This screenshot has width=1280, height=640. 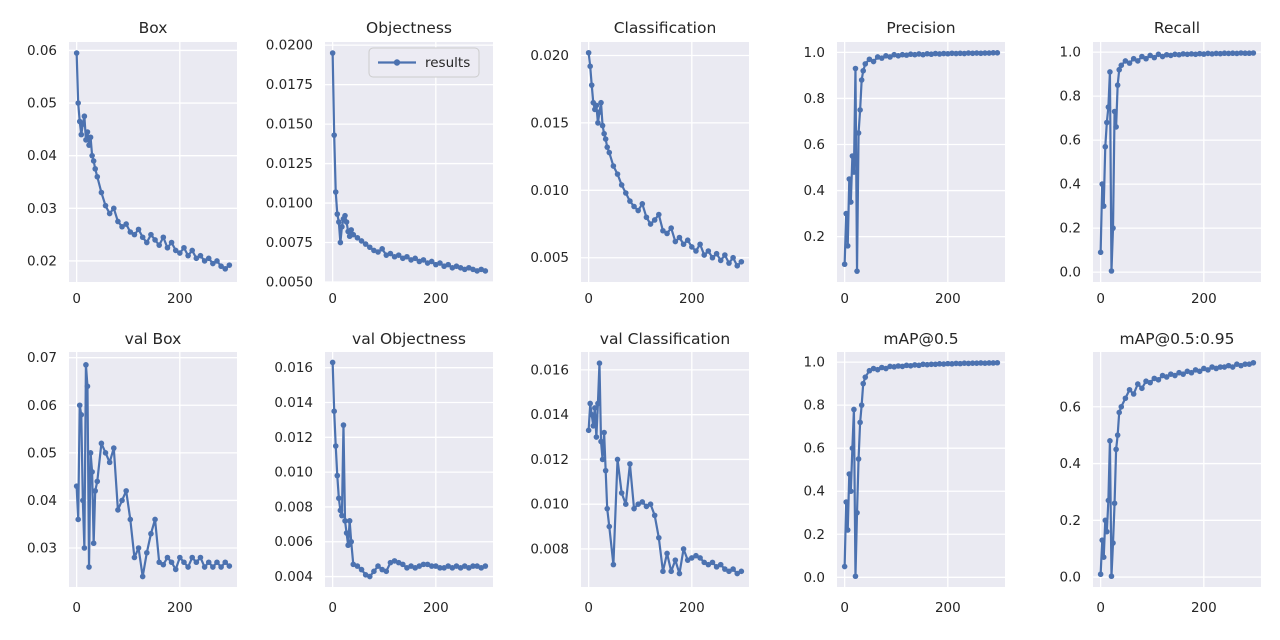 I want to click on y-tick-label: 0.03, so click(x=42, y=209).